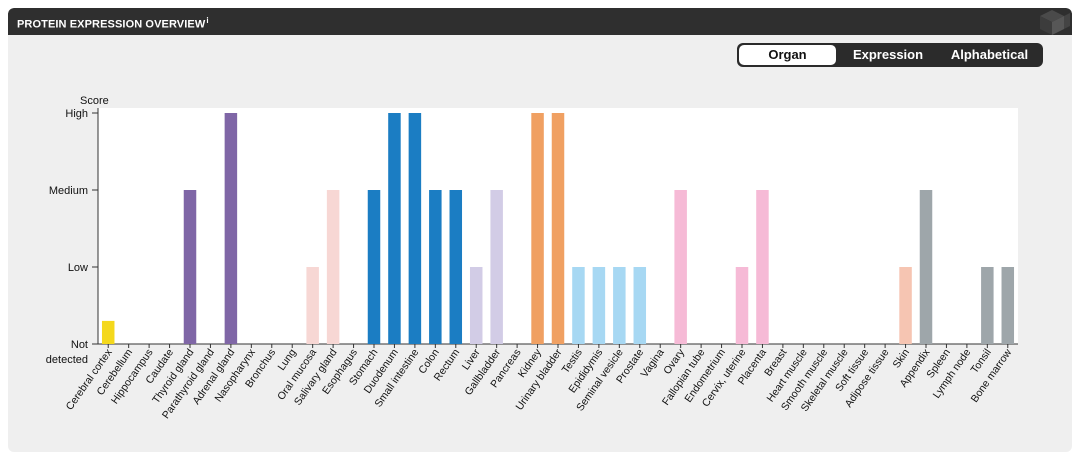 This screenshot has width=1080, height=460. I want to click on bar-liver, so click(476, 305).